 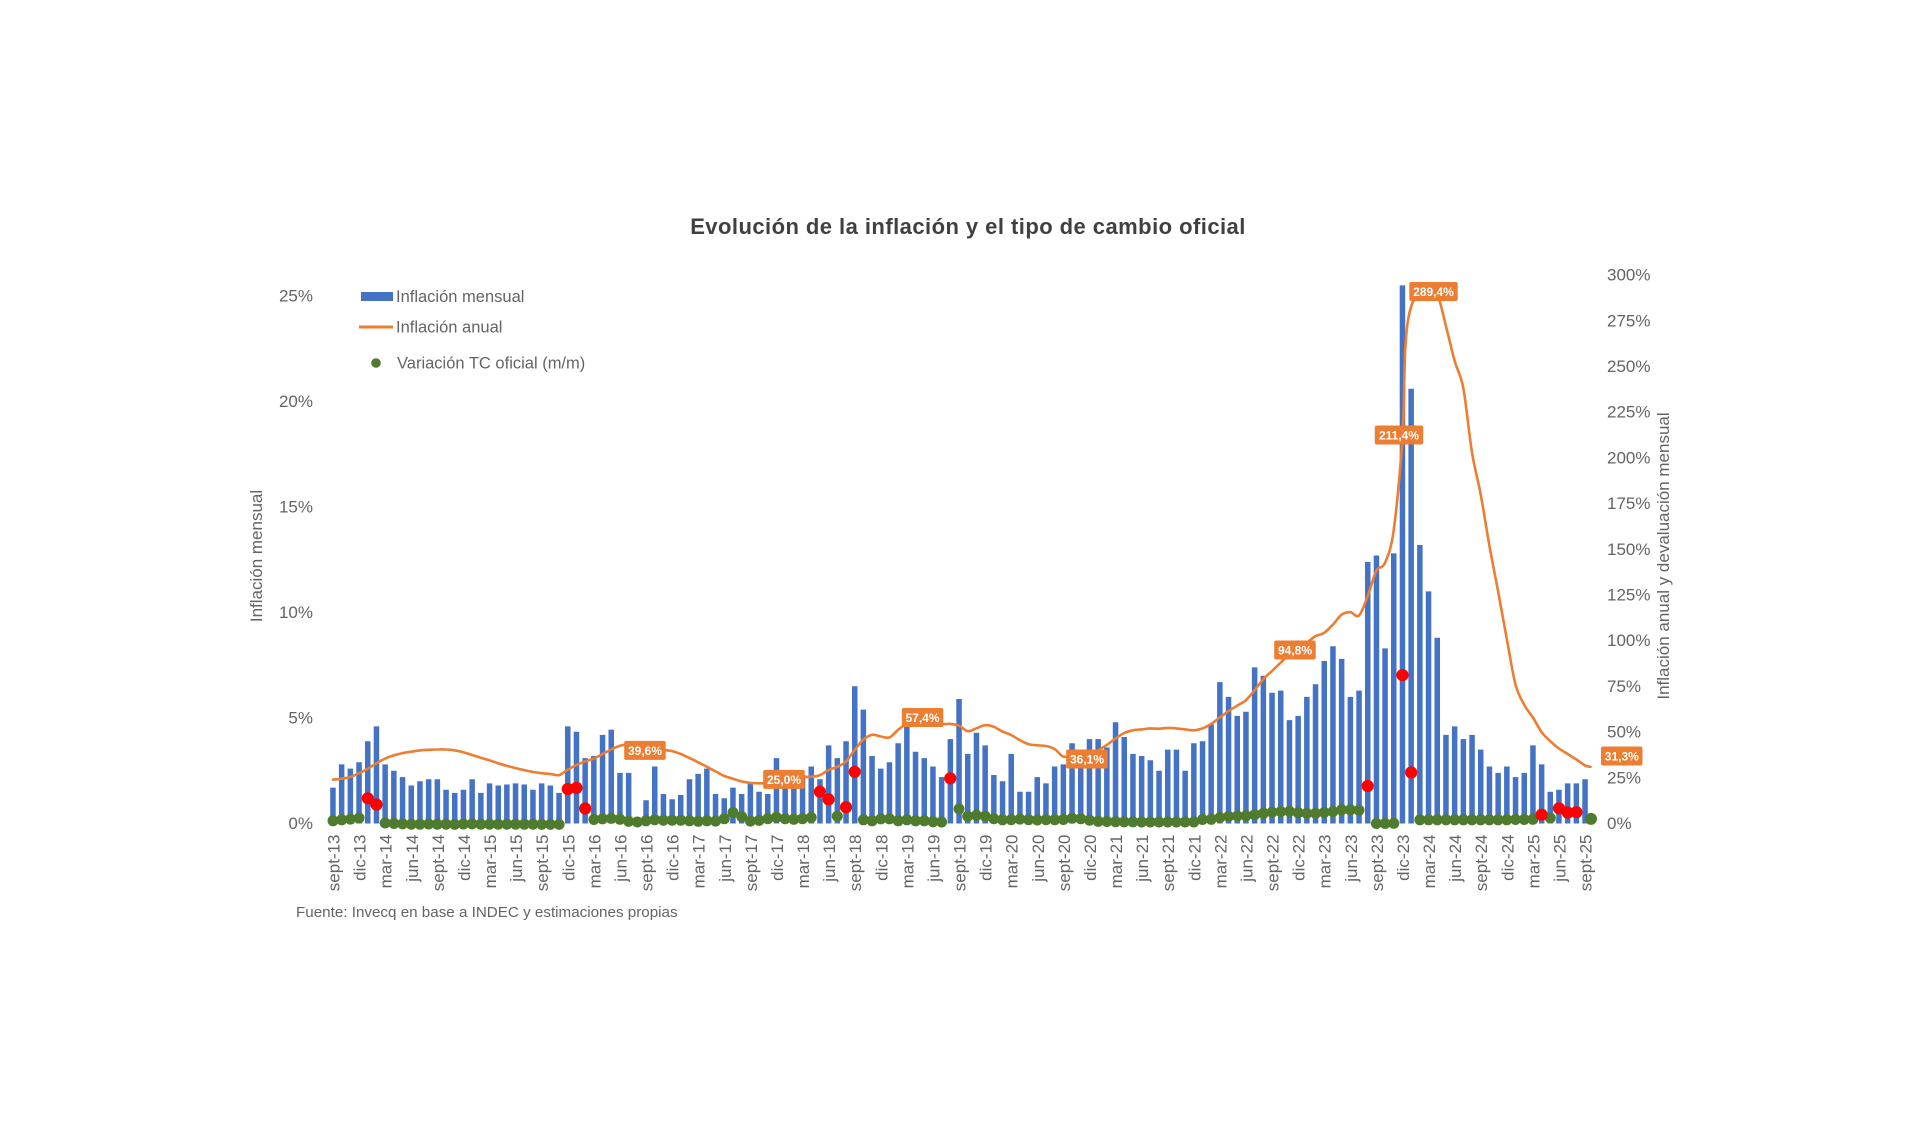 What do you see at coordinates (516, 859) in the screenshot?
I see `svg-text: jun-15` at bounding box center [516, 859].